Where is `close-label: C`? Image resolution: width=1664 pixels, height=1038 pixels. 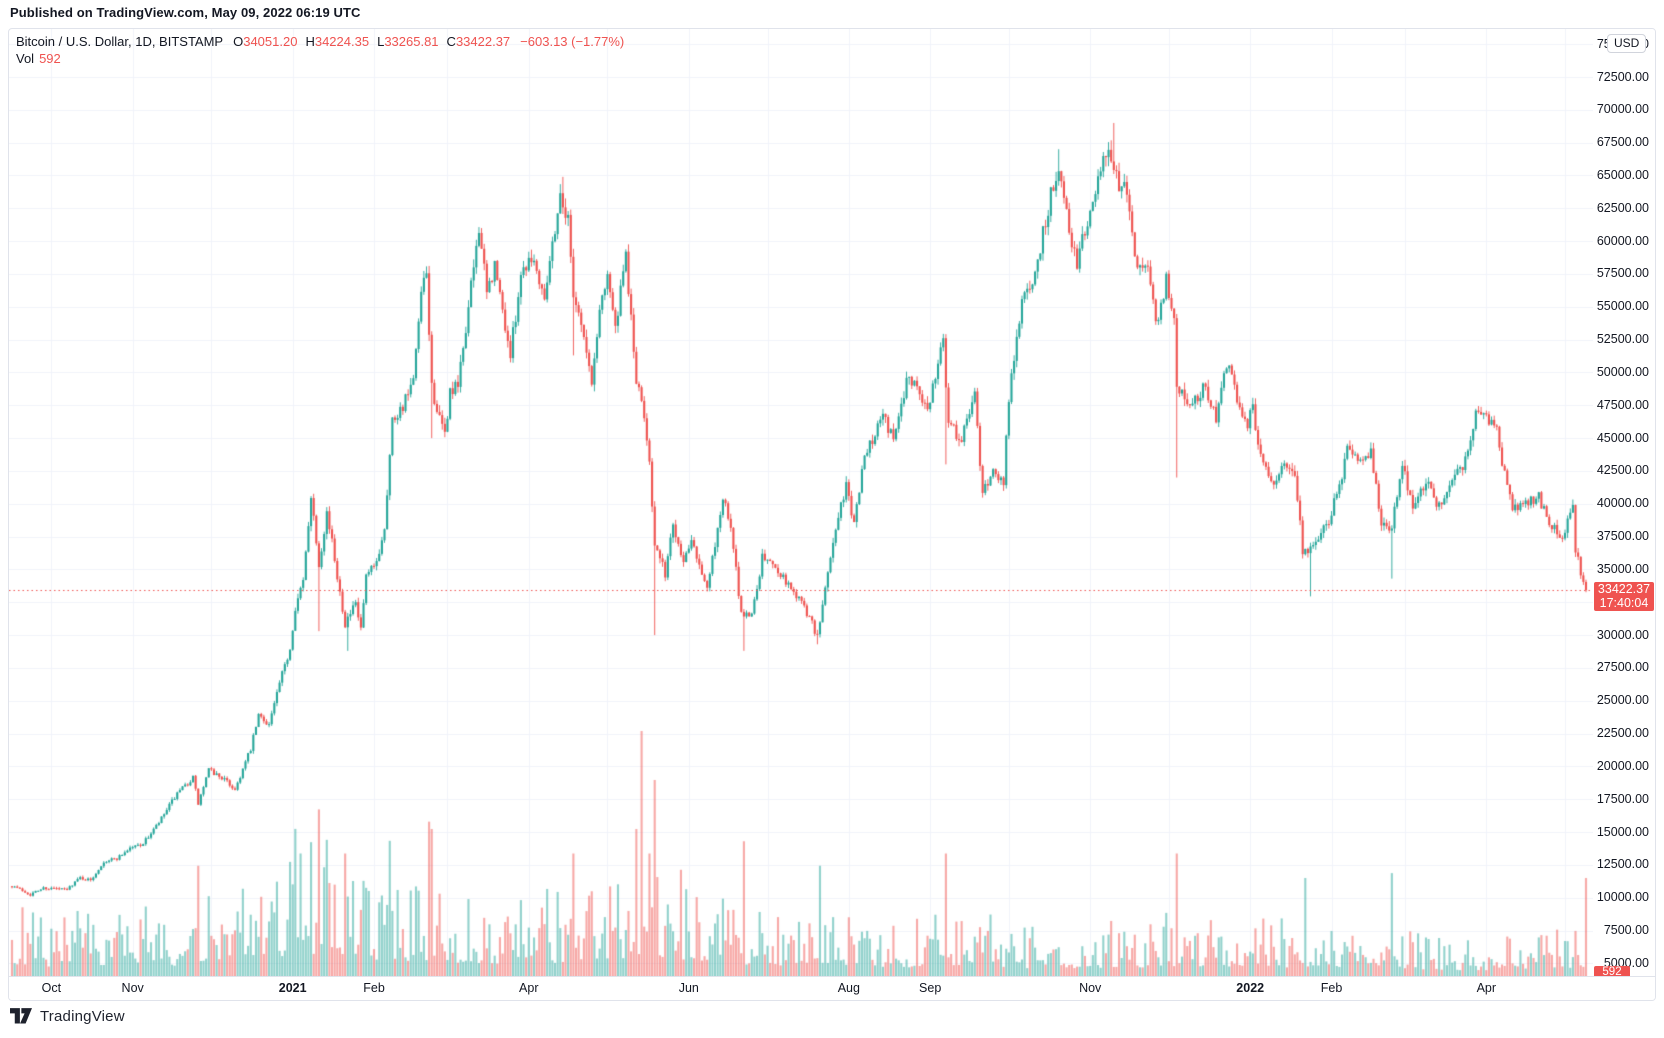 close-label: C is located at coordinates (451, 41).